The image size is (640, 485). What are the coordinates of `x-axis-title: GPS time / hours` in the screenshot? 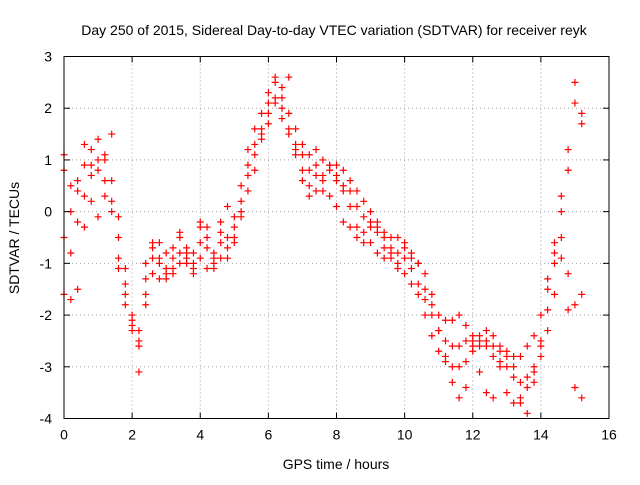 It's located at (336, 464).